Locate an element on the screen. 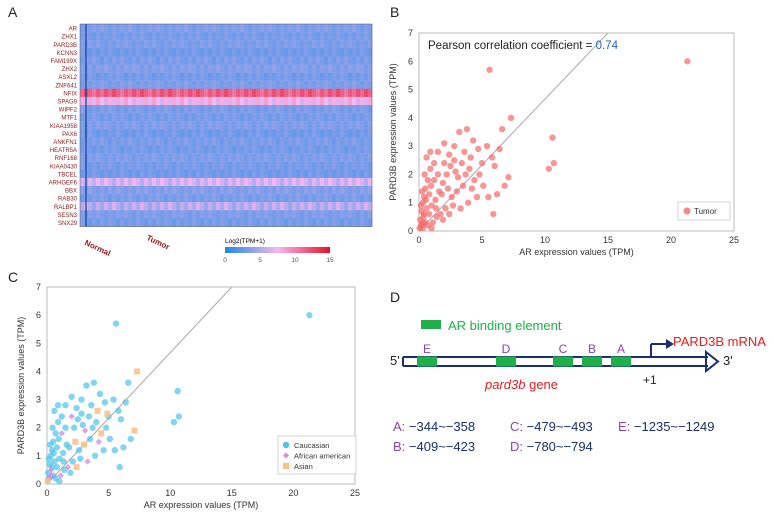 The image size is (774, 524). y-tick-label: 6 is located at coordinates (38, 315).